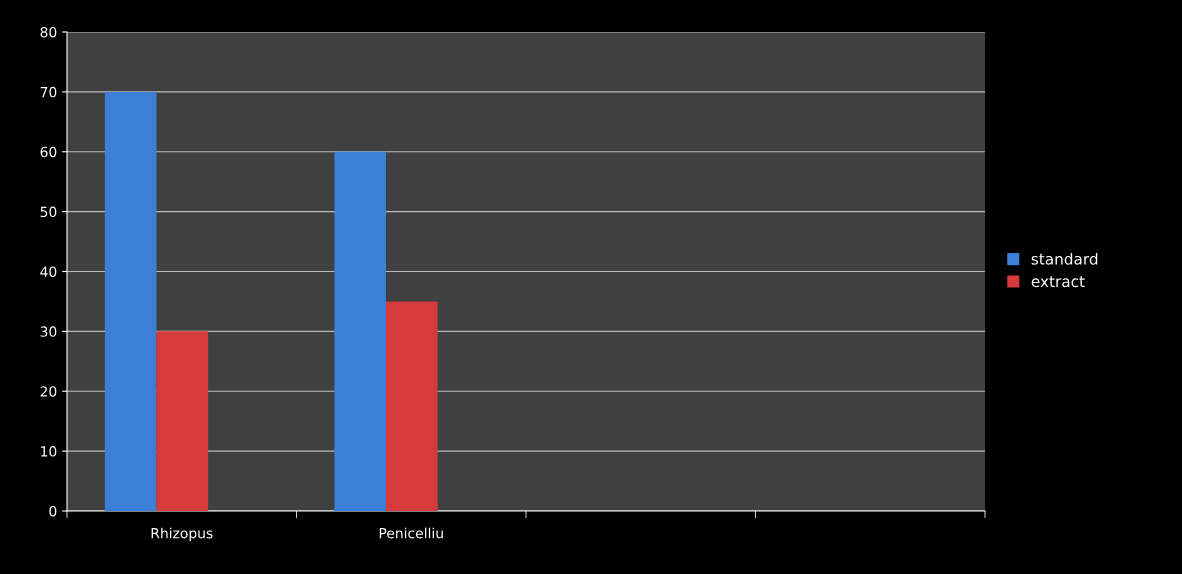  I want to click on y-tick-label: 80, so click(48, 32).